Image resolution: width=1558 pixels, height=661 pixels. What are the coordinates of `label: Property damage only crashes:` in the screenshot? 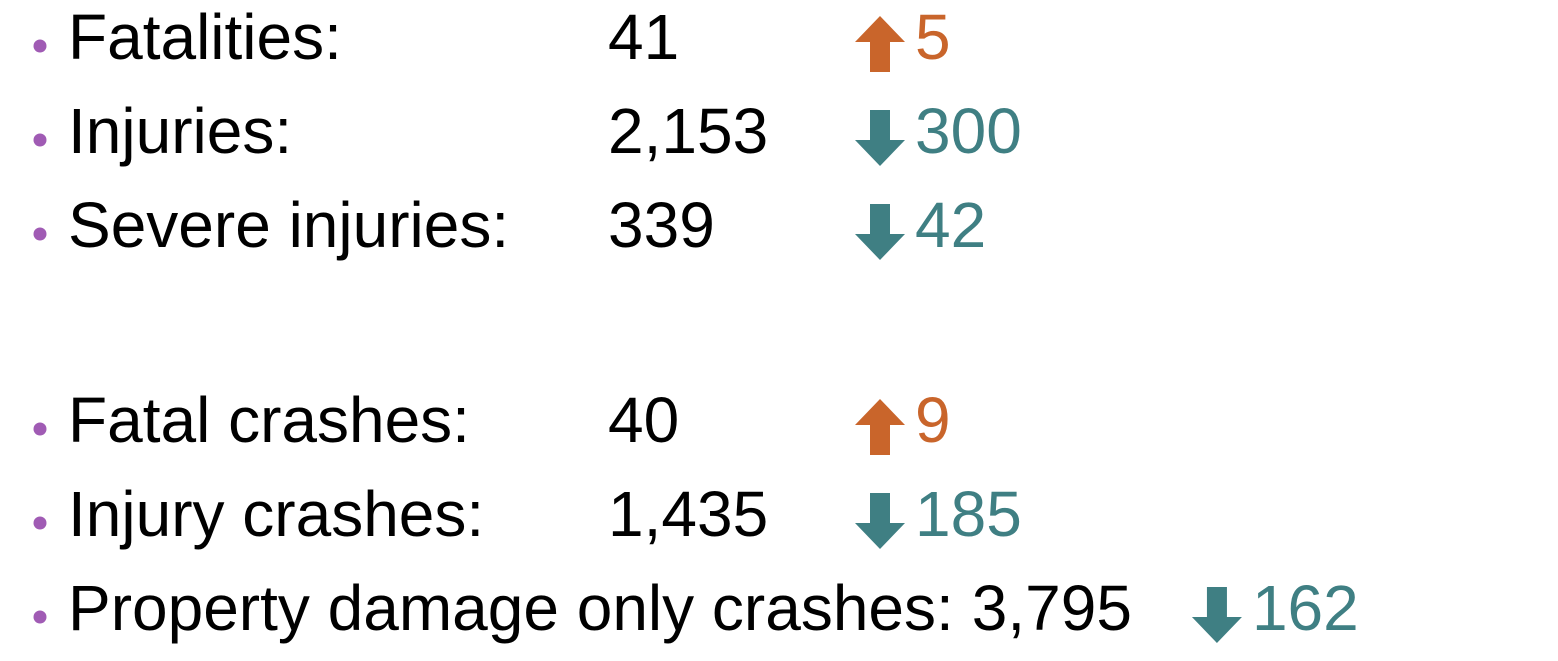 It's located at (511, 608).